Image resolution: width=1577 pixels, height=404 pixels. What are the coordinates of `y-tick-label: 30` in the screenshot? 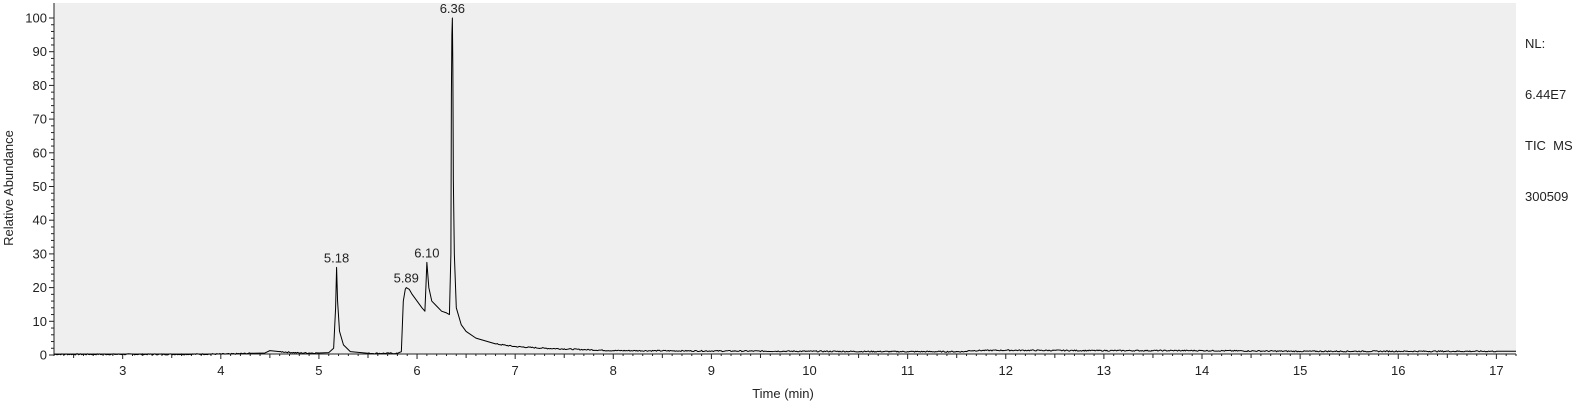 It's located at (40, 253).